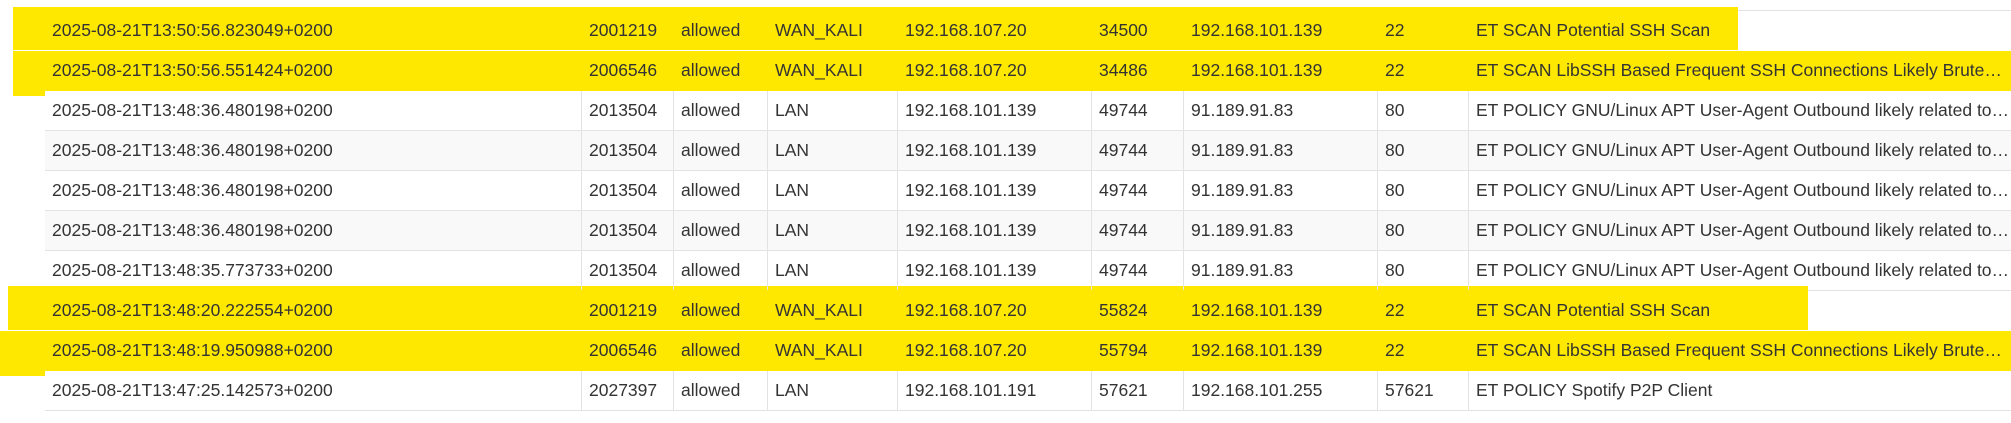  I want to click on source-port-cell: 55794, so click(1123, 350).